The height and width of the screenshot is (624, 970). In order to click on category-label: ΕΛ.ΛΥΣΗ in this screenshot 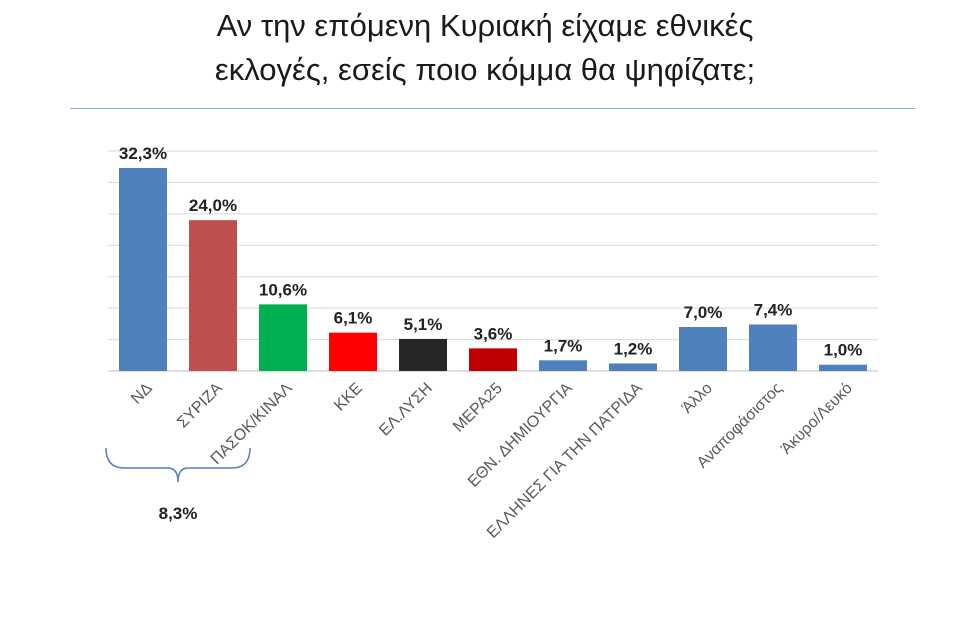, I will do `click(406, 410)`.